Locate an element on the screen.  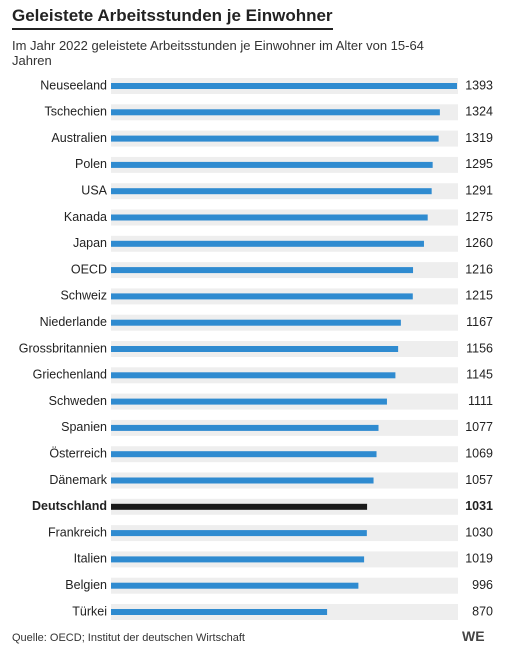
y-tick-label: Spanien is located at coordinates (84, 427).